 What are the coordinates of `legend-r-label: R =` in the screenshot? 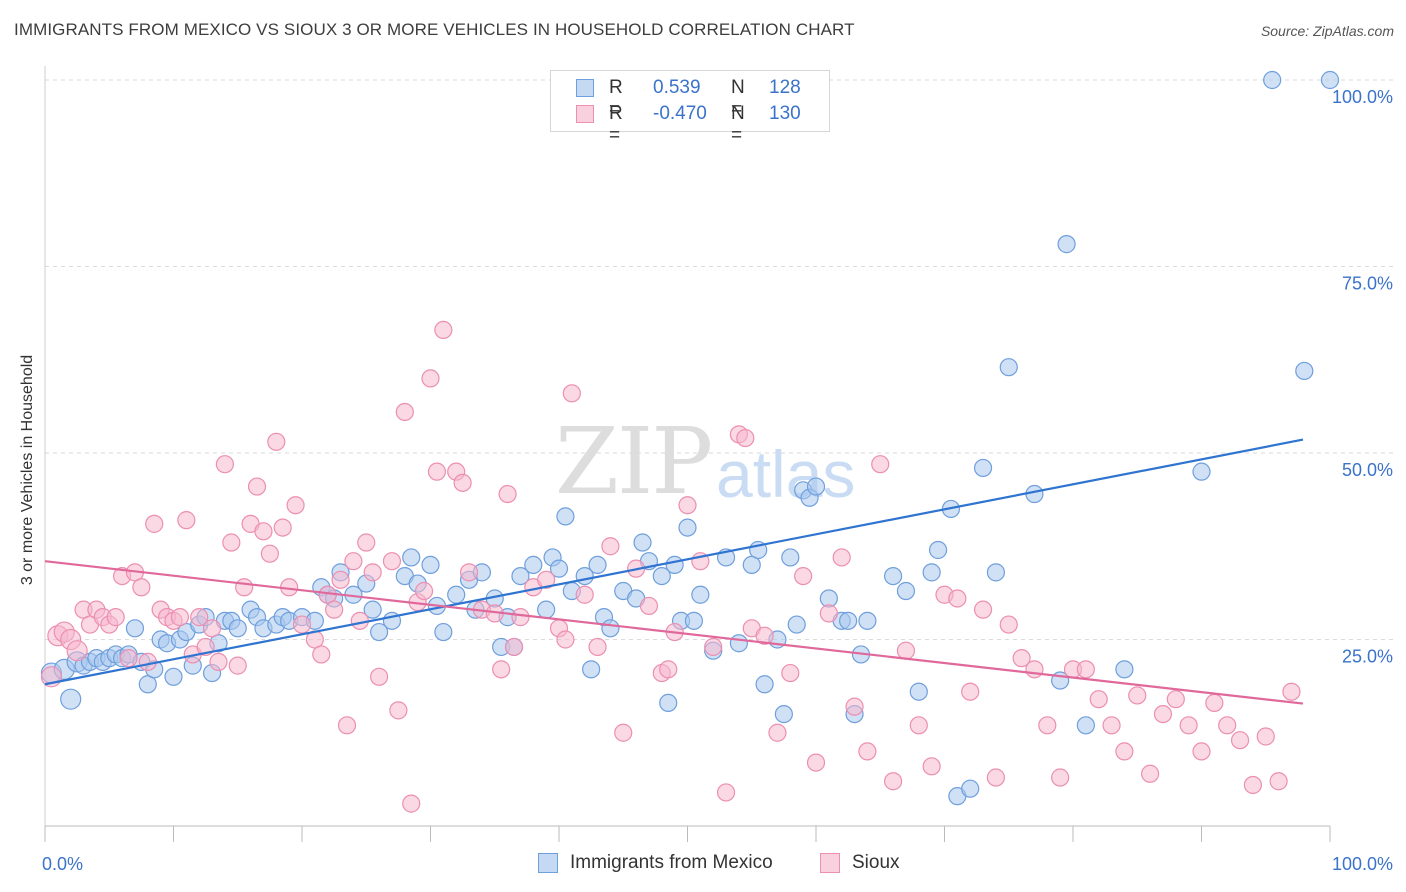 It's located at (616, 124).